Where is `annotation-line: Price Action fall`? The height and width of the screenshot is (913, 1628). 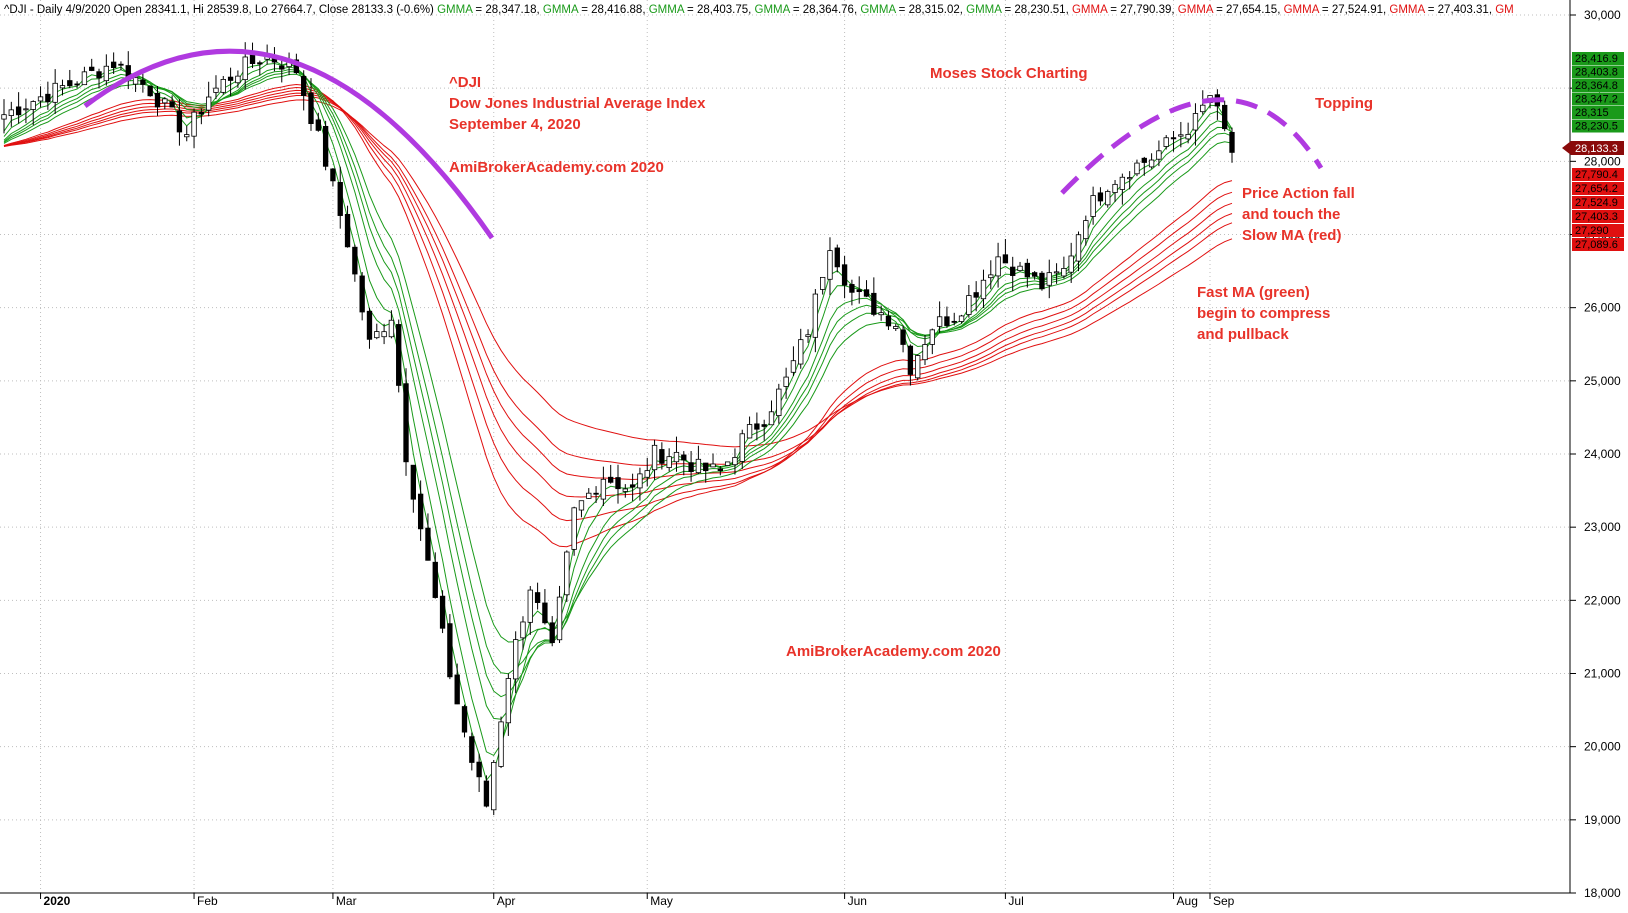 annotation-line: Price Action fall is located at coordinates (1298, 193).